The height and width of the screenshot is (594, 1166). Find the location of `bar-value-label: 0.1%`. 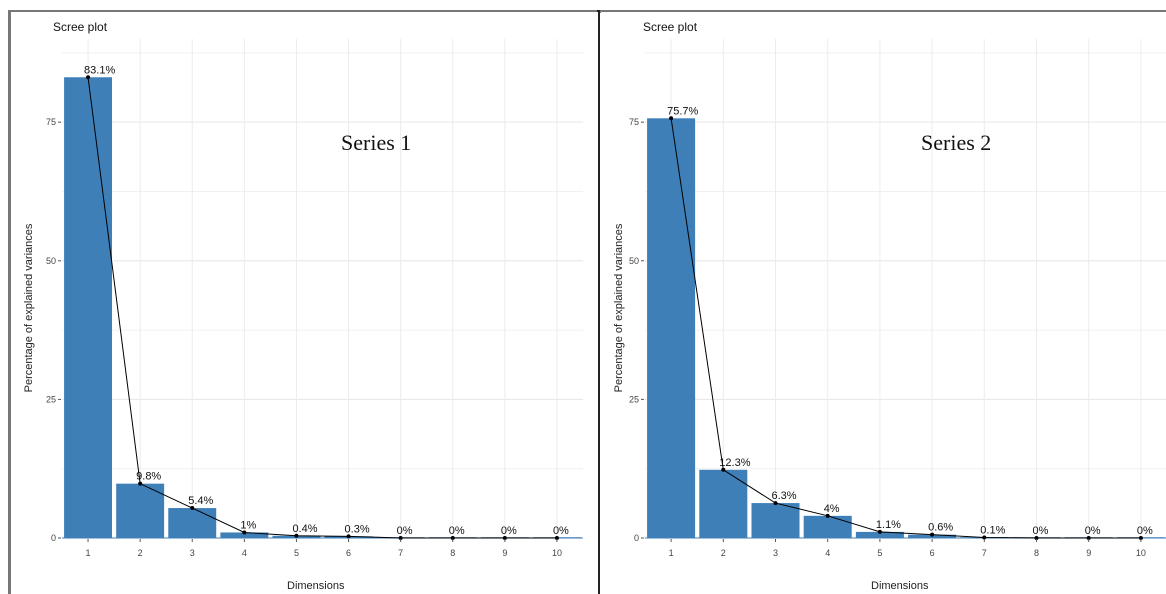

bar-value-label: 0.1% is located at coordinates (992, 530).